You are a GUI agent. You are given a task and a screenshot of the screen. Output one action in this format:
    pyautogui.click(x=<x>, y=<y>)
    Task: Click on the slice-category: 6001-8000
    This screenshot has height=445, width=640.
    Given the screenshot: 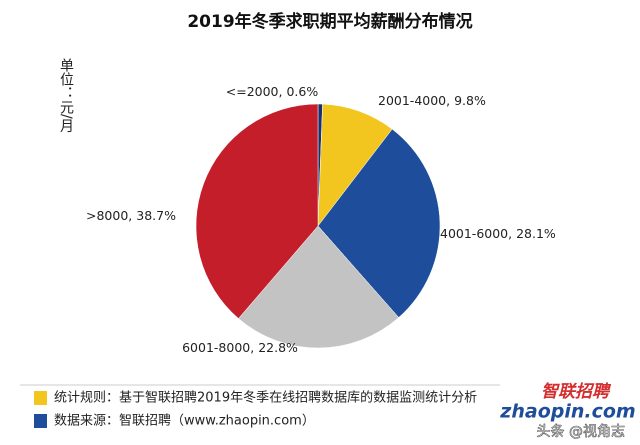 What is the action you would take?
    pyautogui.click(x=216, y=347)
    